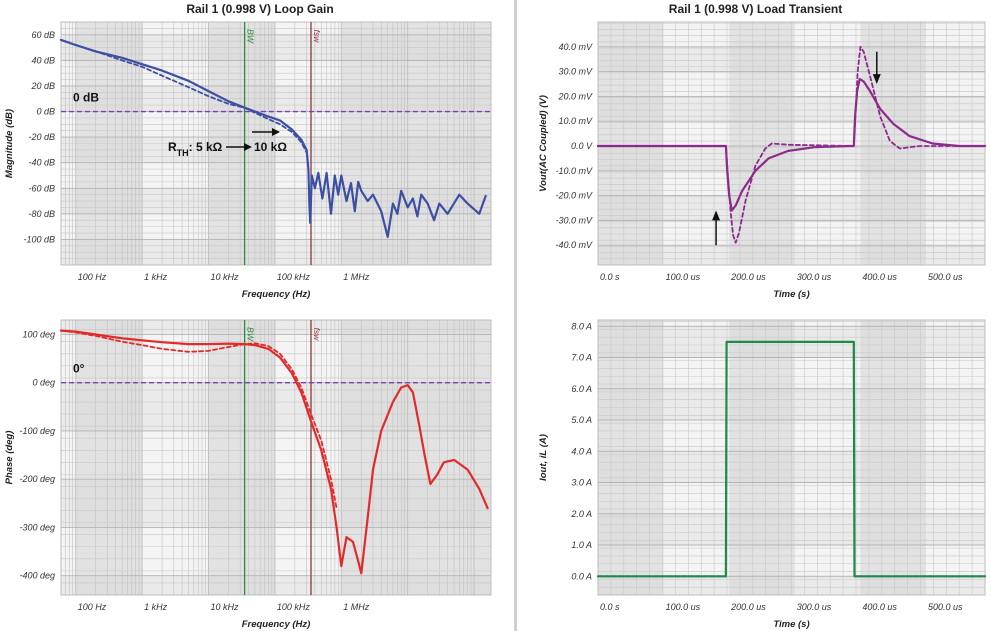 This screenshot has width=991, height=631. I want to click on vout-series-dashed, so click(791, 144).